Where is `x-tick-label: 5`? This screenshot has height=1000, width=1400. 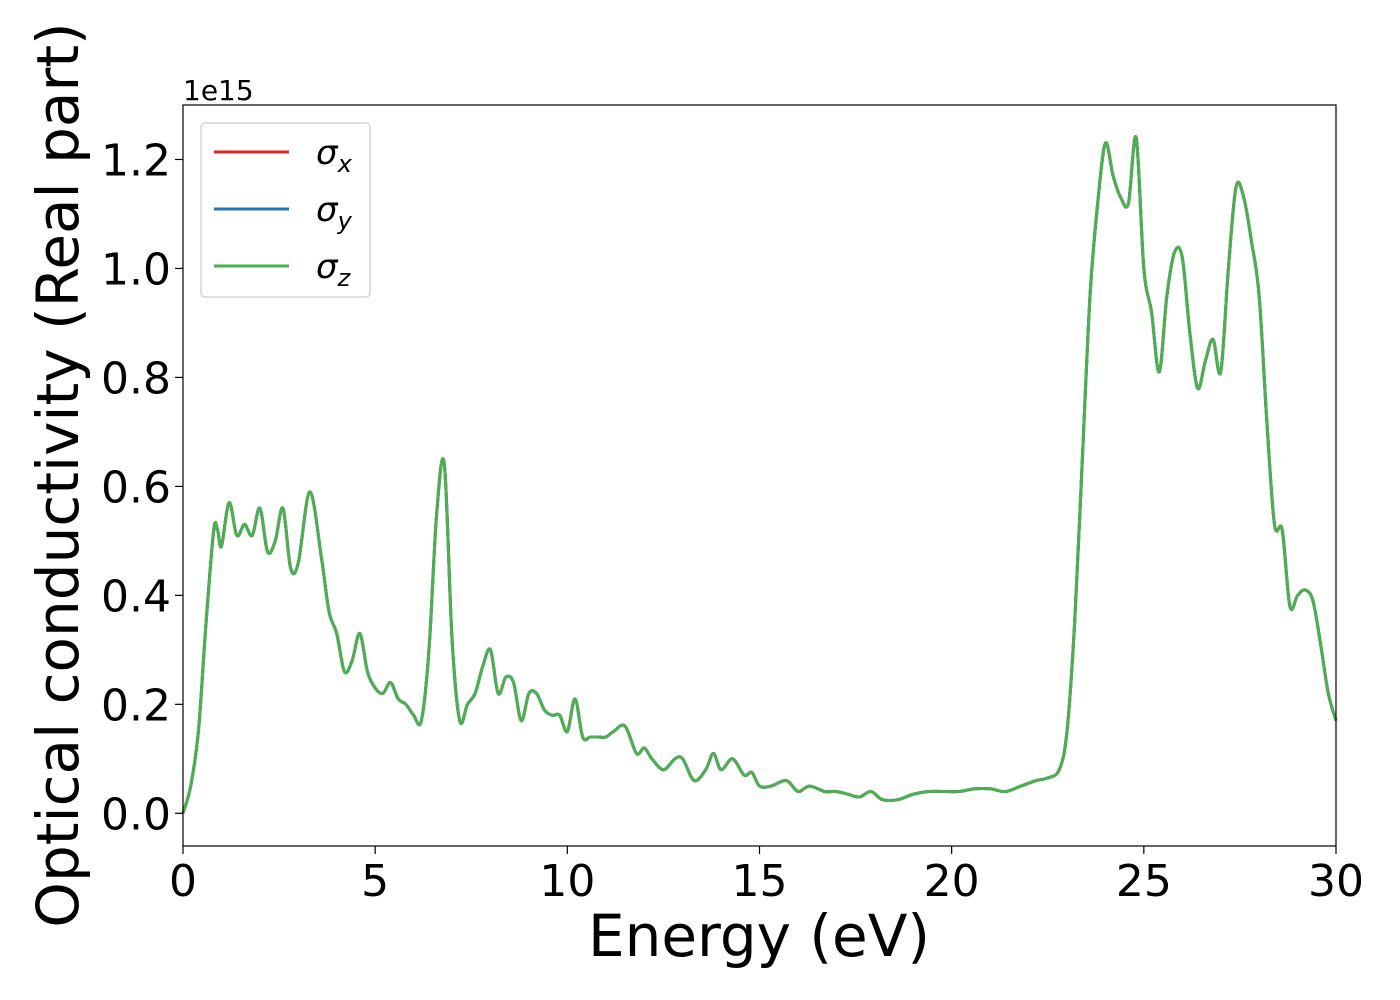 x-tick-label: 5 is located at coordinates (375, 881).